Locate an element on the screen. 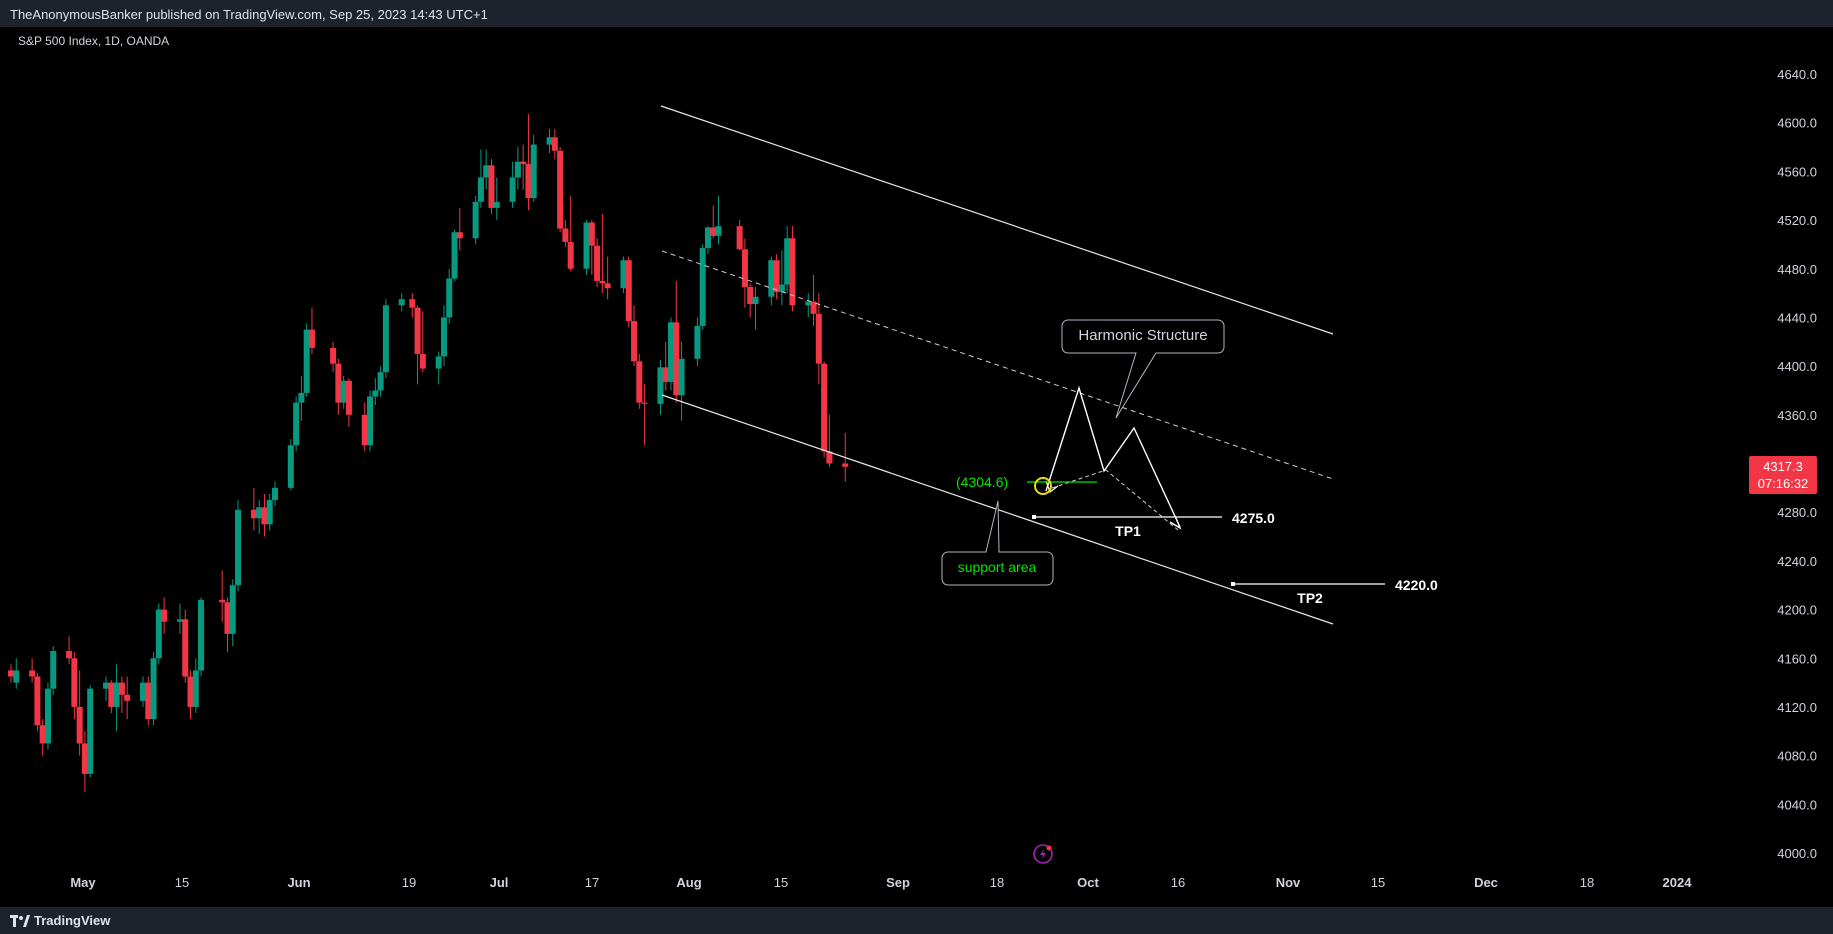 The width and height of the screenshot is (1833, 934). harmonic-projection-line is located at coordinates (1113, 456).